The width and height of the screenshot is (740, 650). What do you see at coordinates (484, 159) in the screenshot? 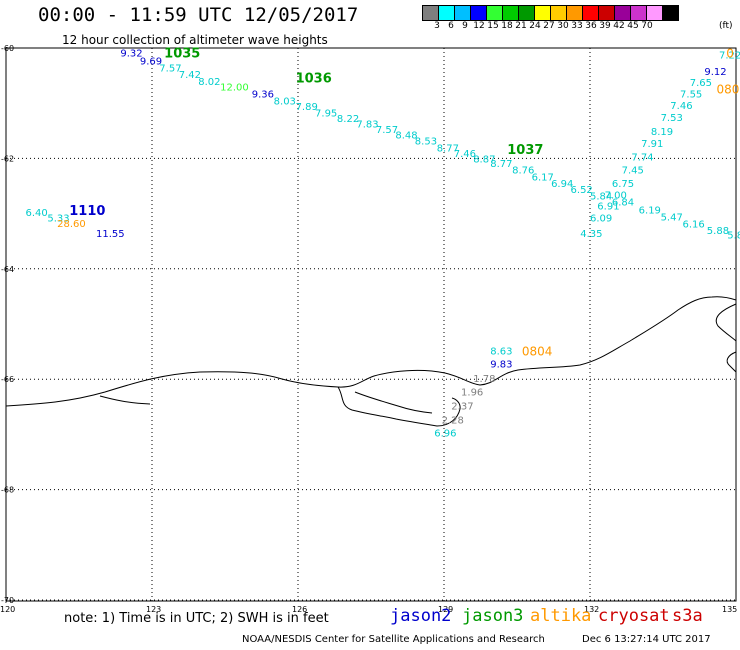
I see `wave-height-value: 8.87` at bounding box center [484, 159].